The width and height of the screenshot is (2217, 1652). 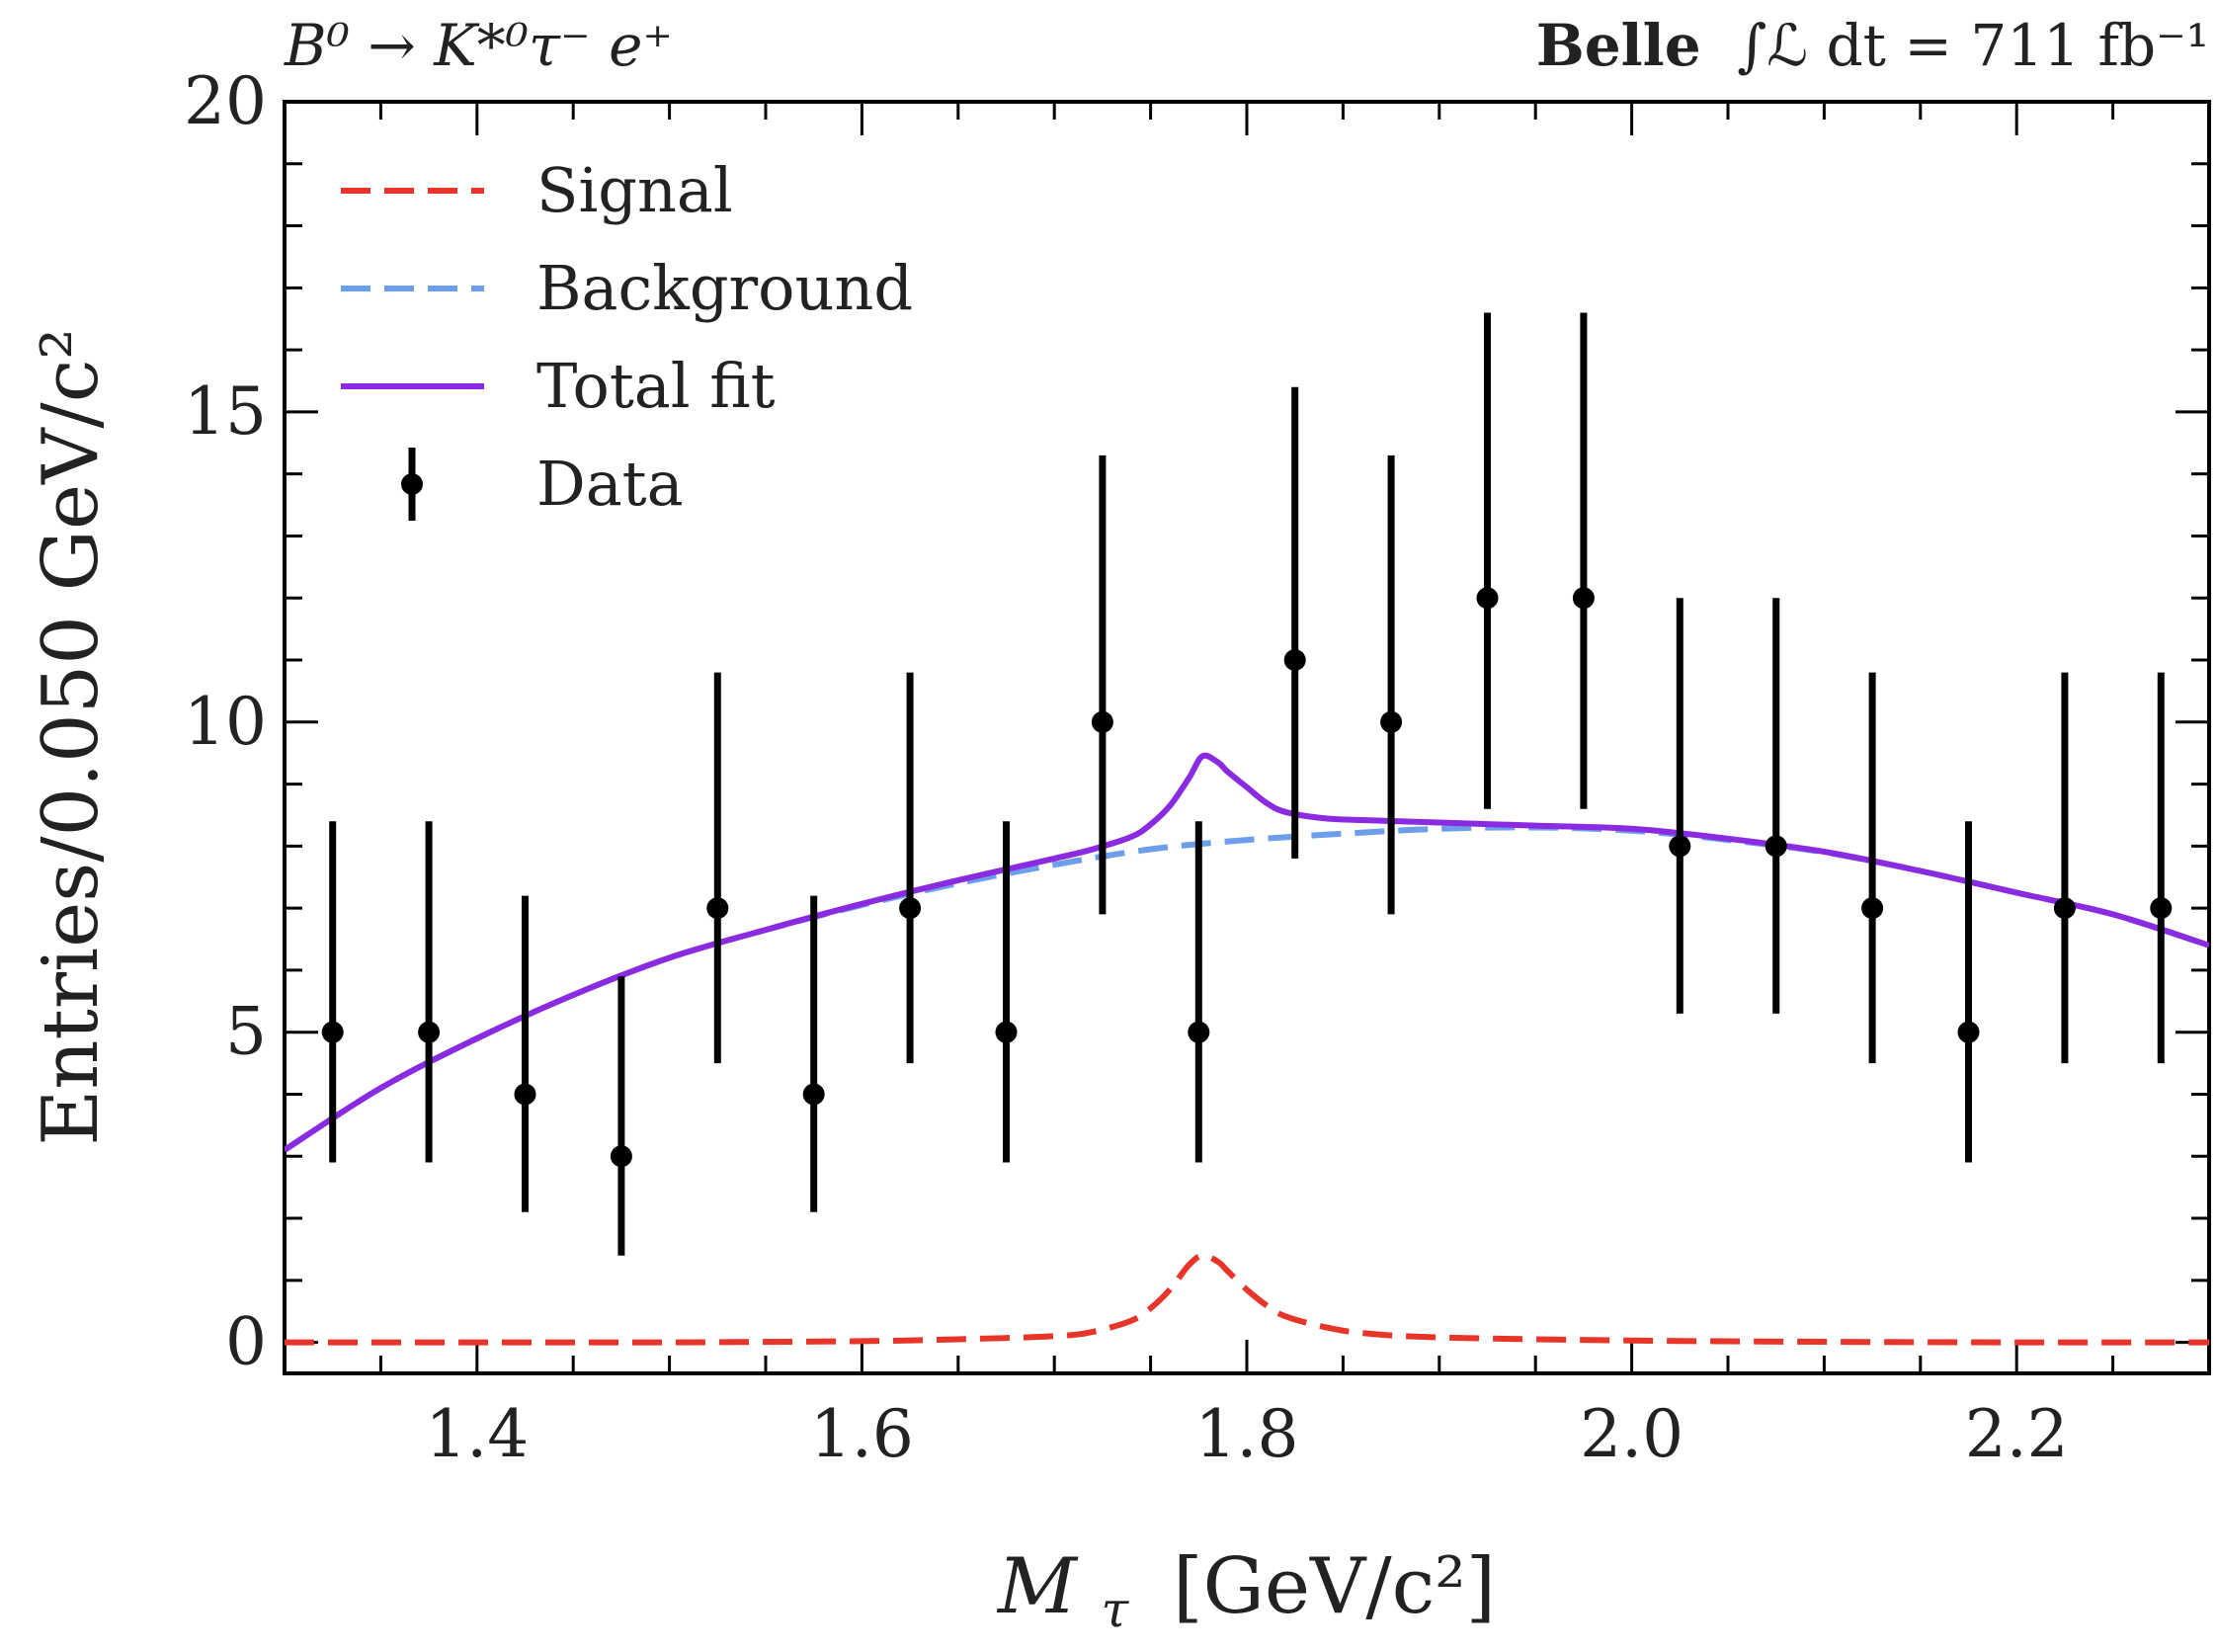 I want to click on x-axis-unit: [GeV/c²], so click(x=1334, y=1586).